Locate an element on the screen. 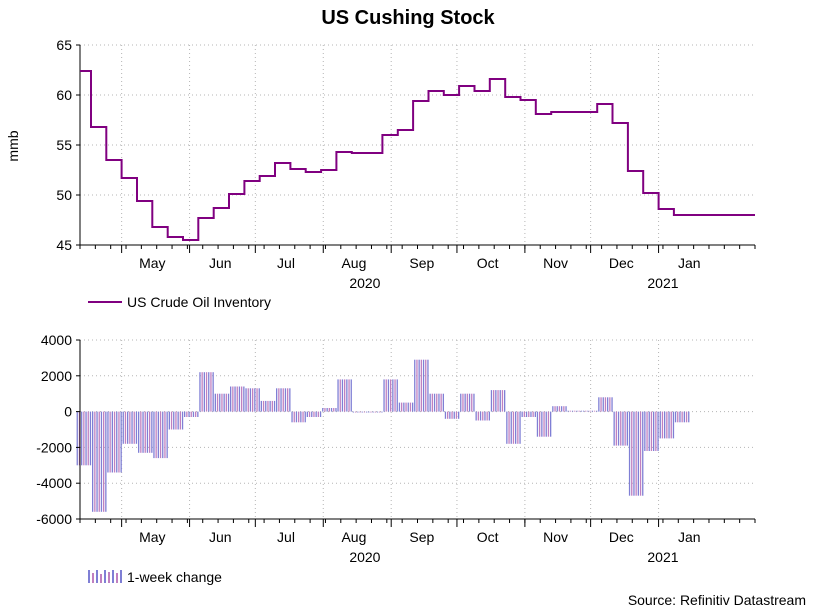  top-y-tick-label: 60 is located at coordinates (64, 95).